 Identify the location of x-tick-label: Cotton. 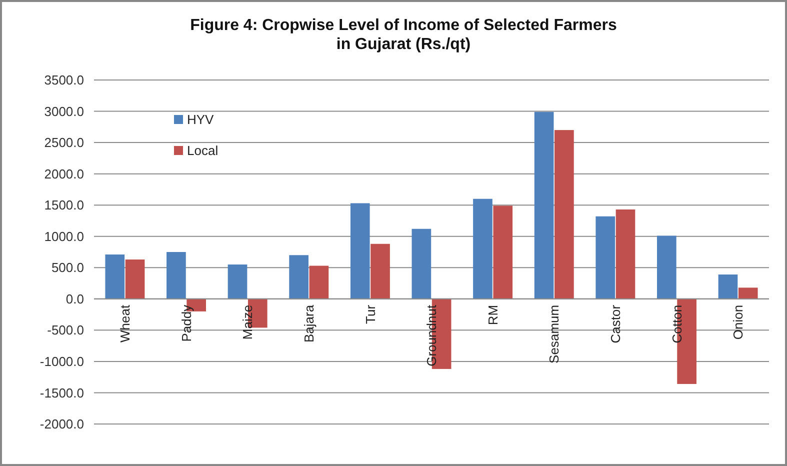
(676, 324).